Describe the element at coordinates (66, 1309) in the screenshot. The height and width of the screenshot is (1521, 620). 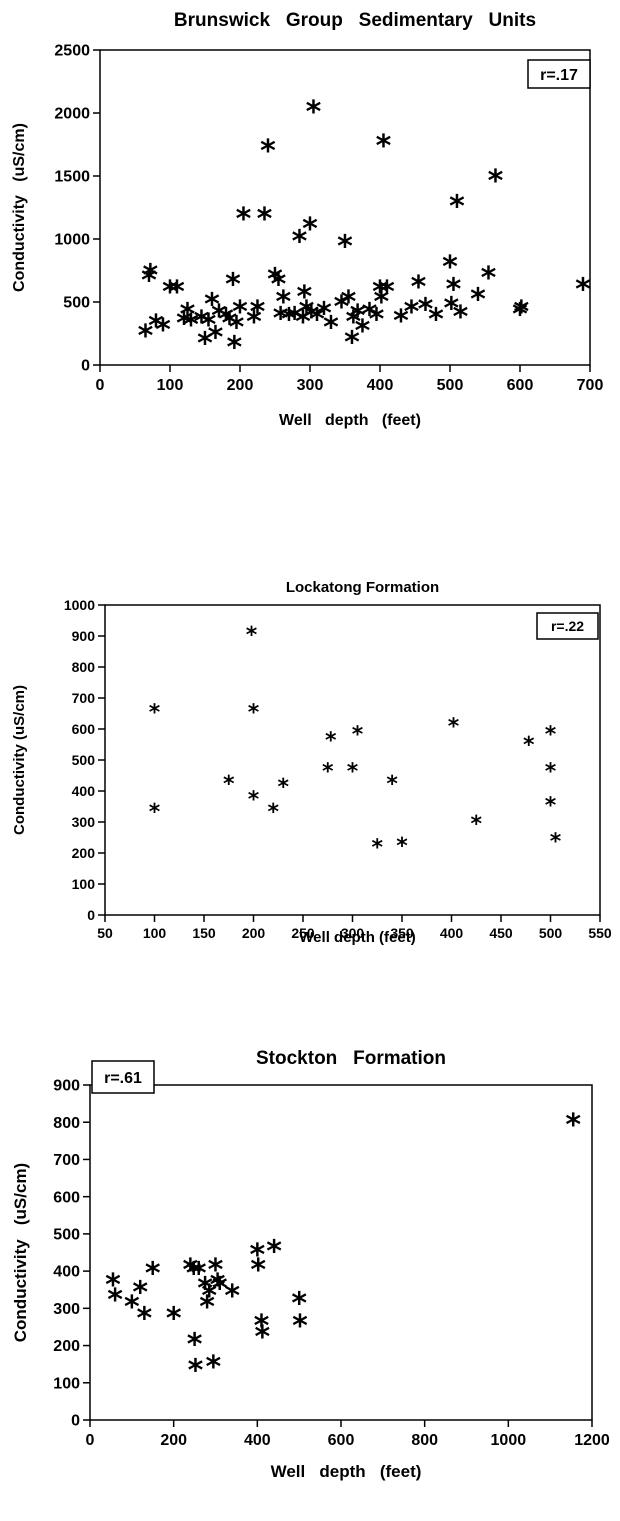
I see `y-tick-label: 300` at that location.